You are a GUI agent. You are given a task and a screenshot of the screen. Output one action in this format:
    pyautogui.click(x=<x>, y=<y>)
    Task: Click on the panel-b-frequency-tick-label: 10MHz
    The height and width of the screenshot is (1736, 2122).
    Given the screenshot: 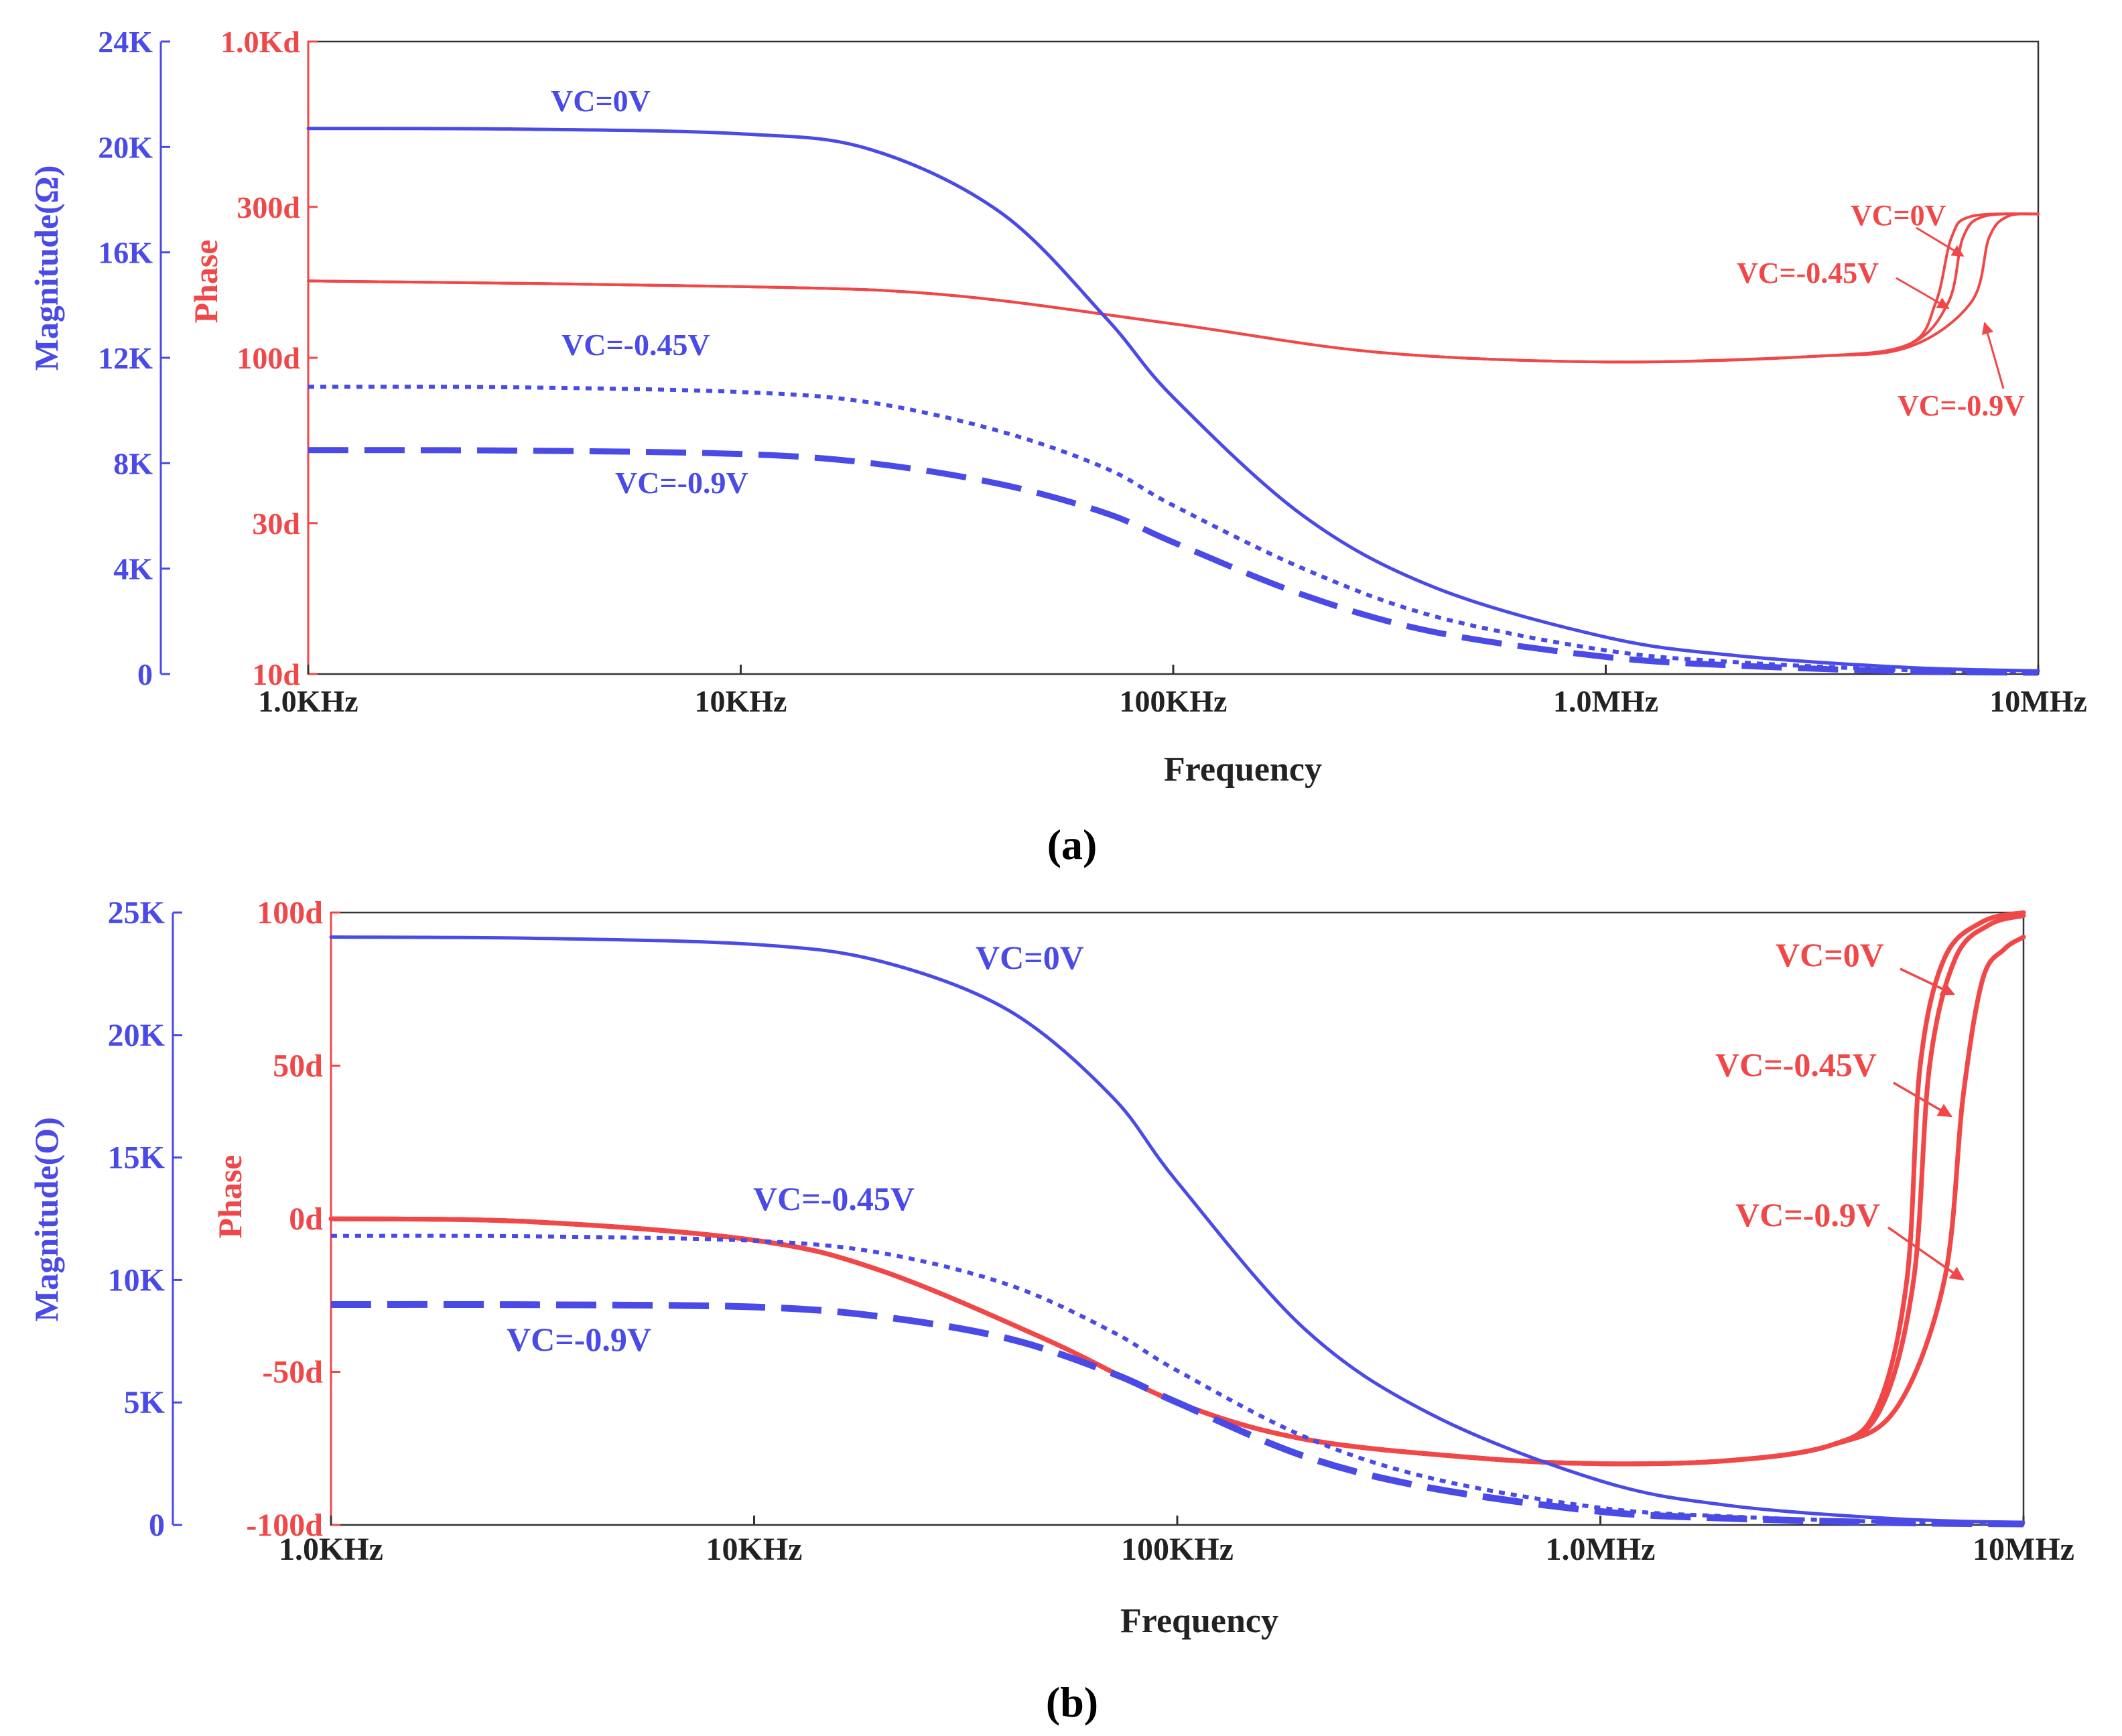 What is the action you would take?
    pyautogui.click(x=2023, y=1549)
    